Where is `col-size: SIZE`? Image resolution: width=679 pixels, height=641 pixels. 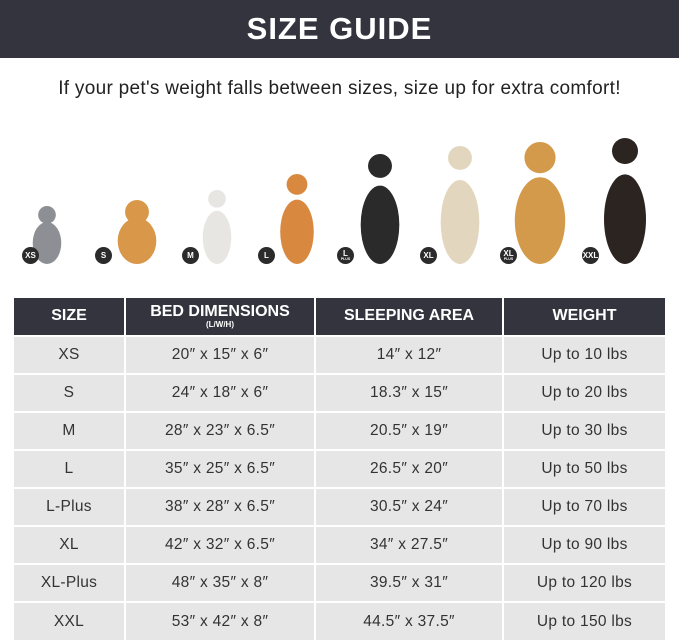 col-size: SIZE is located at coordinates (70, 317).